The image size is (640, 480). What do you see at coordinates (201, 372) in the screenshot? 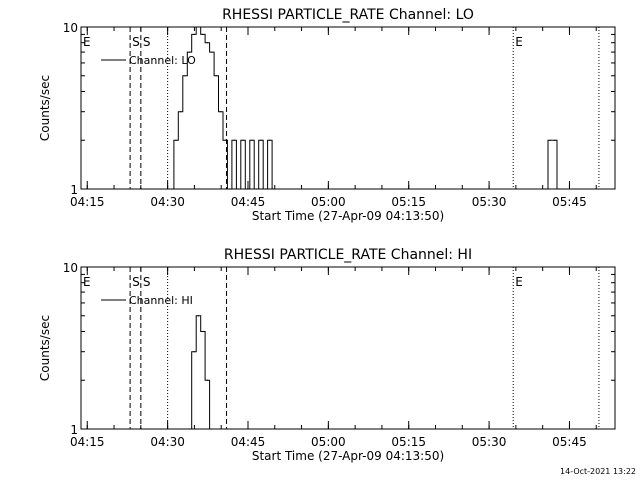
I see `data-series-line` at bounding box center [201, 372].